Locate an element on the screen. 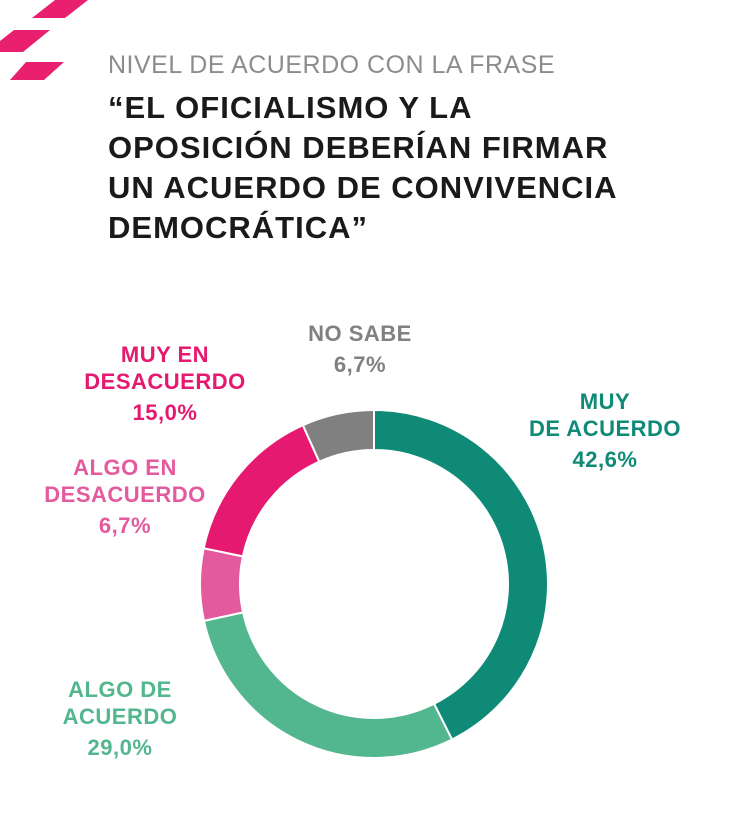  label-algo-en-desacuerdo: ALGO EN DESACUERDO 6,7% is located at coordinates (125, 496).